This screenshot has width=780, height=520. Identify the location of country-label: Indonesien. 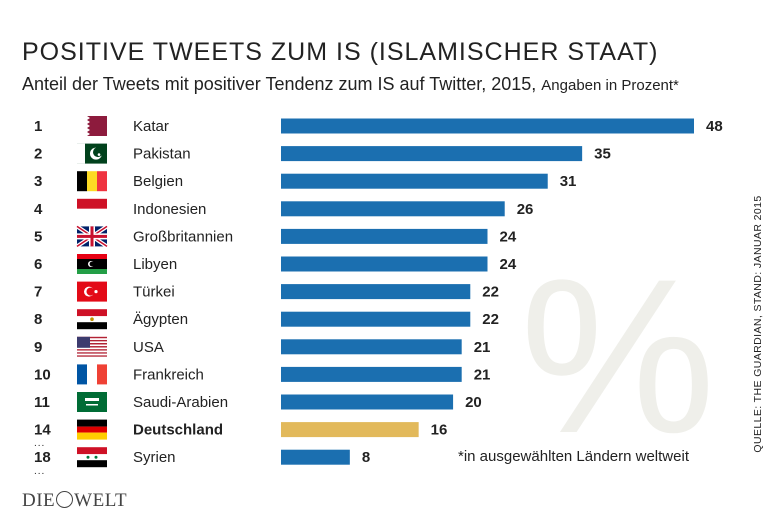
(169, 209).